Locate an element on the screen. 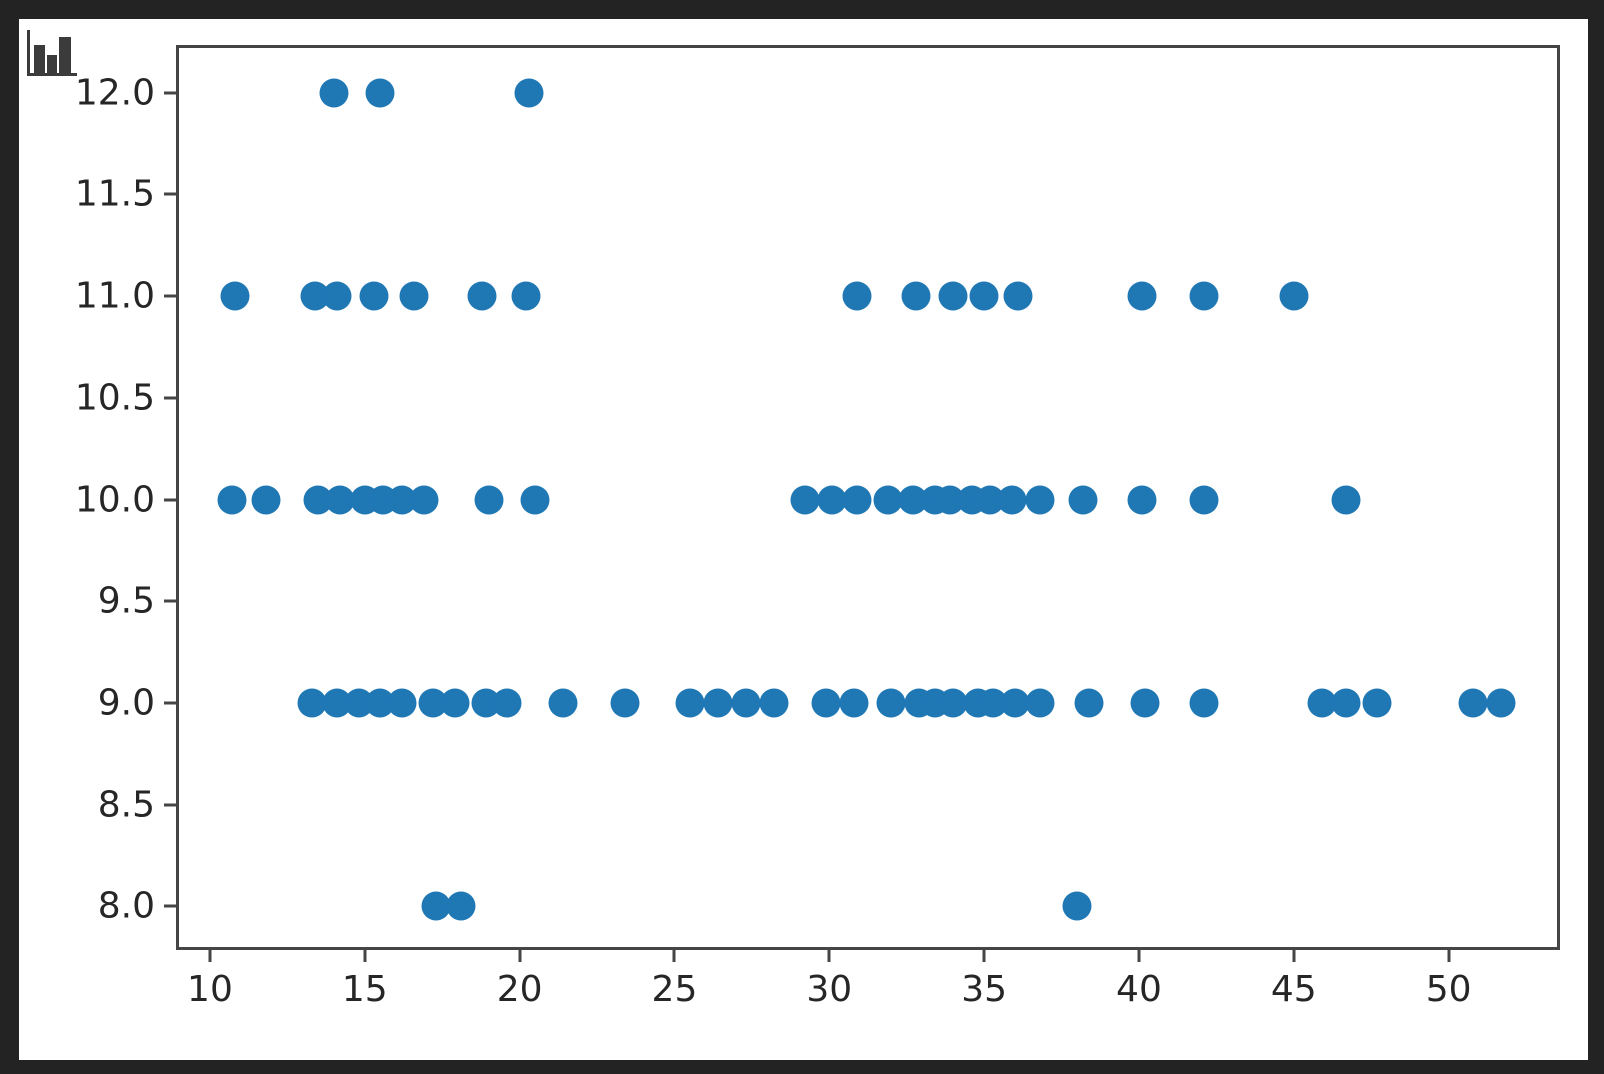 This screenshot has height=1074, width=1604. x-tick-label: 35 is located at coordinates (984, 989).